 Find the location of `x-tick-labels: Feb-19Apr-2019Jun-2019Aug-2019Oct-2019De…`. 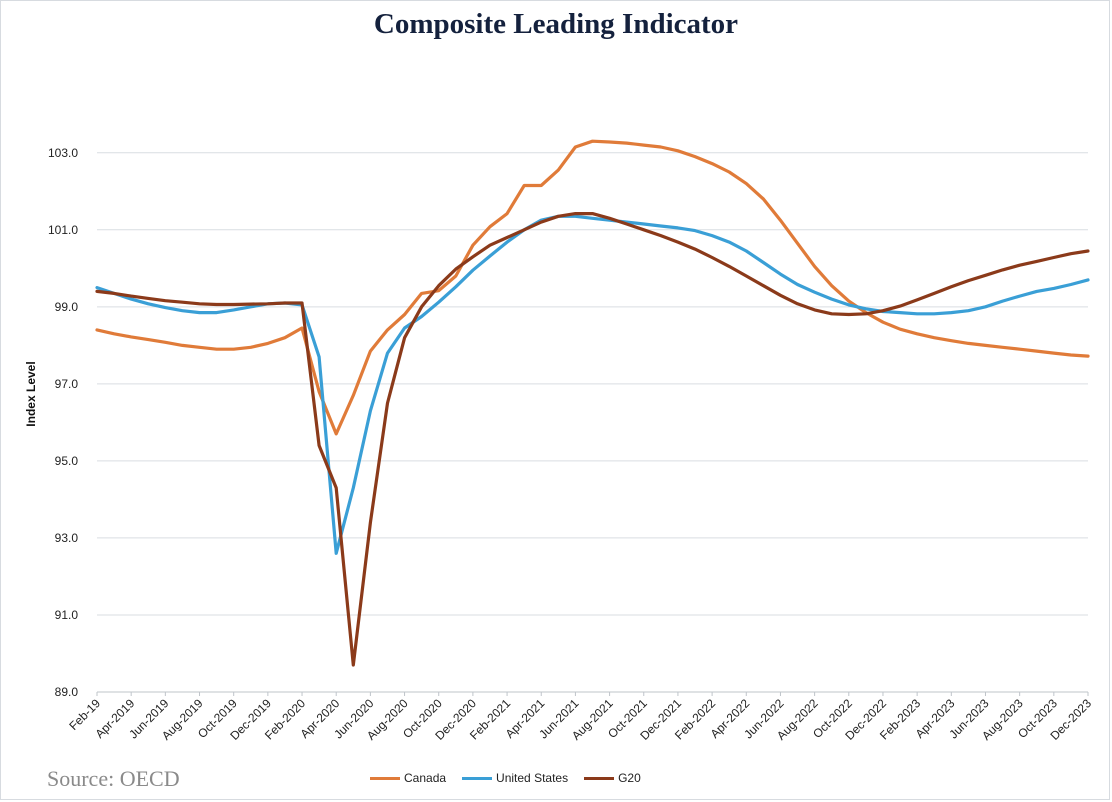

x-tick-labels: Feb-19Apr-2019Jun-2019Aug-2019Oct-2019De… is located at coordinates (580, 719).